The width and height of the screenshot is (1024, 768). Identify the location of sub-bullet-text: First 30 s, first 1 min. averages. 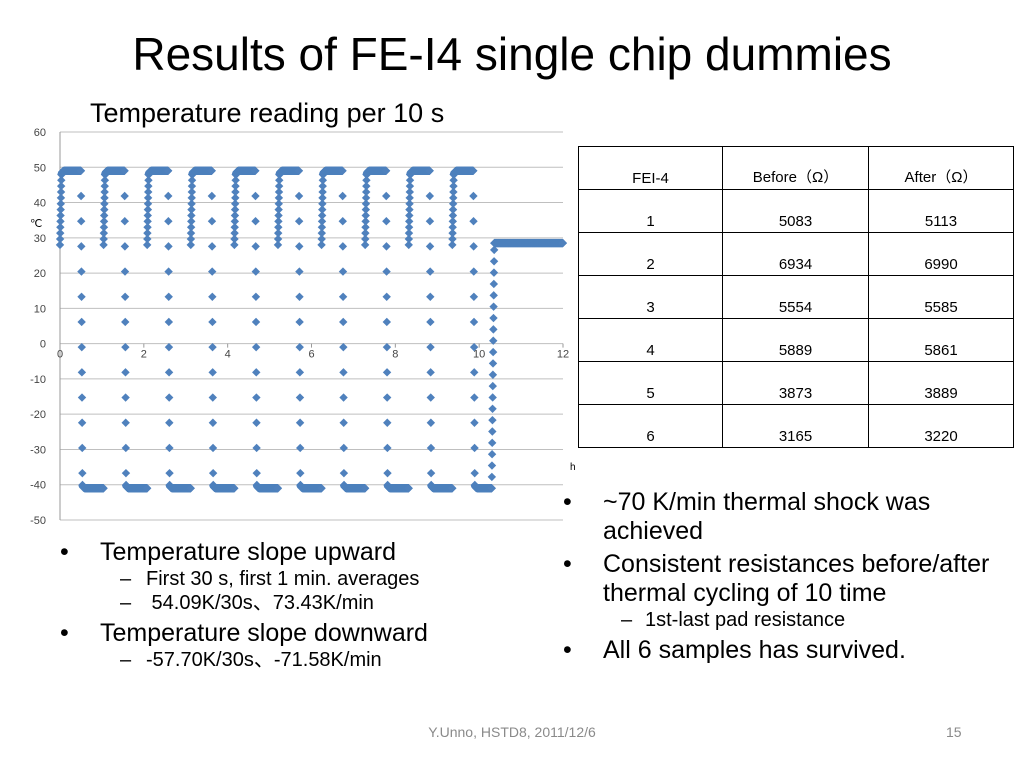
(283, 579).